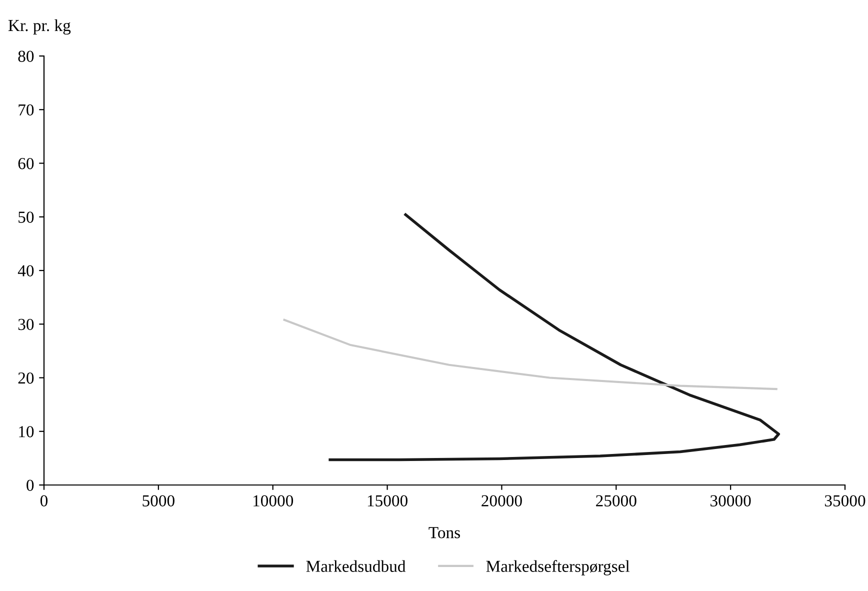  Describe the element at coordinates (26, 324) in the screenshot. I see `y-tick-label: 30` at that location.